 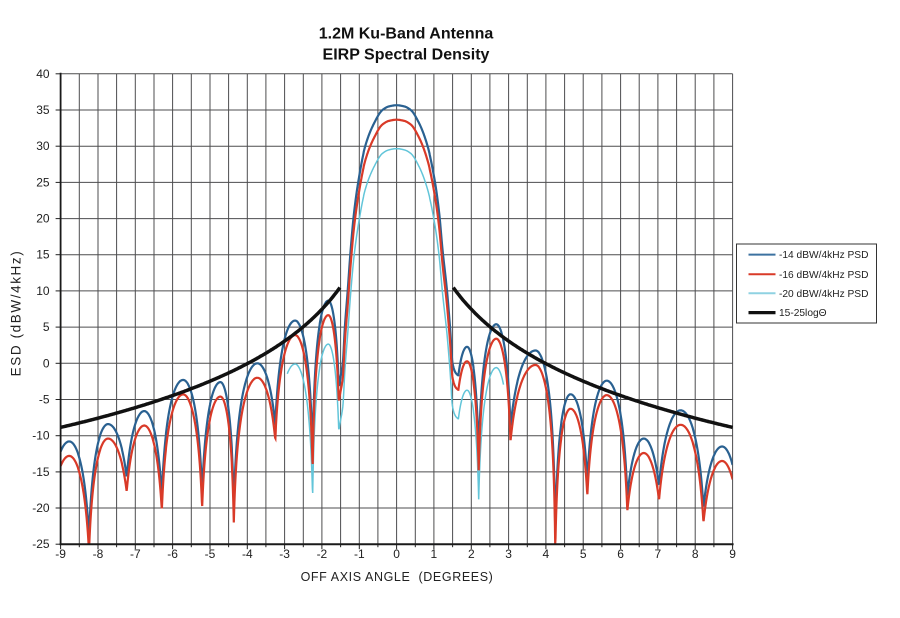 What do you see at coordinates (732, 554) in the screenshot?
I see `svg-text: 9` at bounding box center [732, 554].